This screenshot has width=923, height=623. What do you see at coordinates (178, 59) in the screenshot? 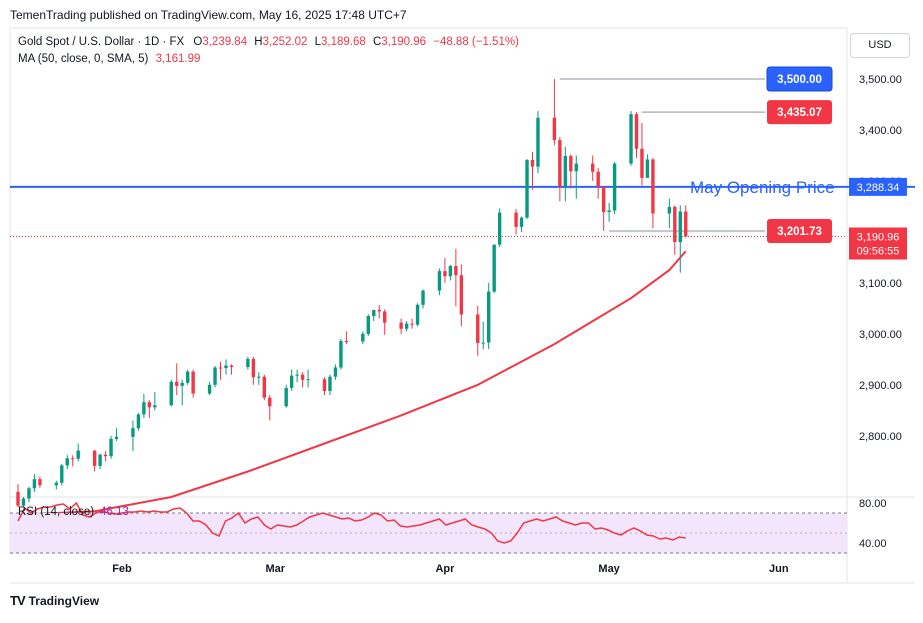
I see `ma-legend-value: 3,161.99` at bounding box center [178, 59].